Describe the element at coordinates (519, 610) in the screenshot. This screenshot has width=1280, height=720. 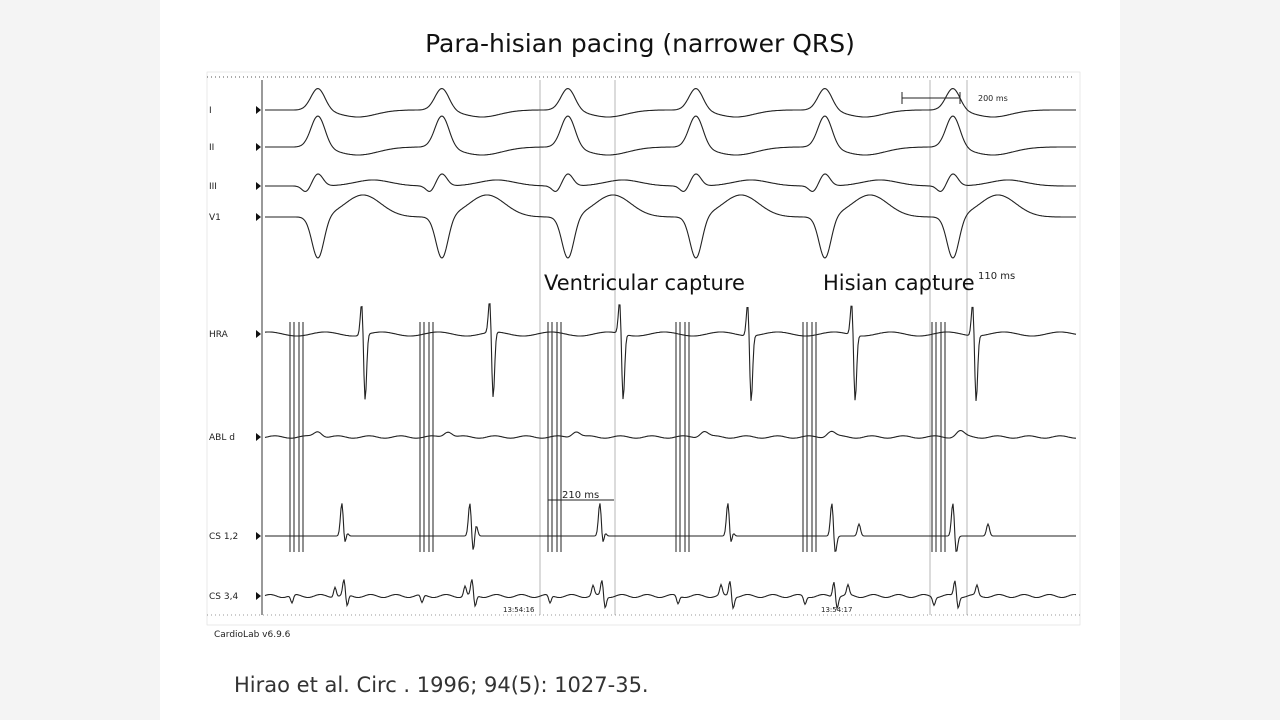
I see `time-label: 13:54:16` at that location.